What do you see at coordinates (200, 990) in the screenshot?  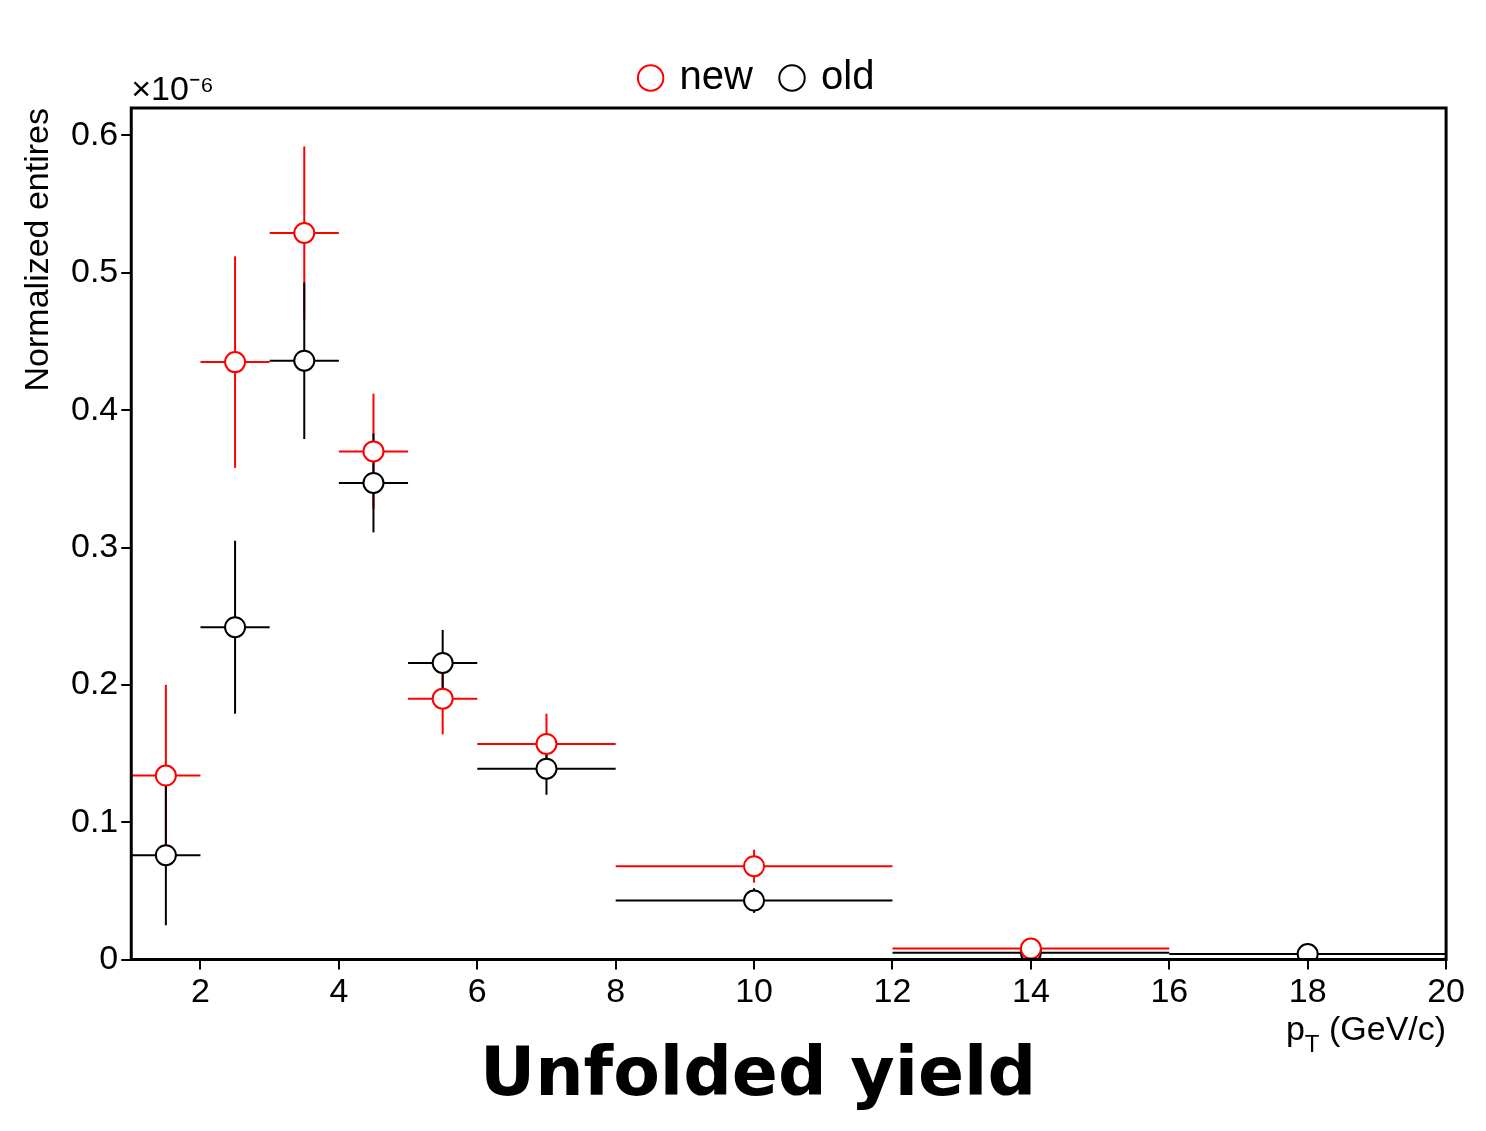 I see `x-tick-label: 2` at bounding box center [200, 990].